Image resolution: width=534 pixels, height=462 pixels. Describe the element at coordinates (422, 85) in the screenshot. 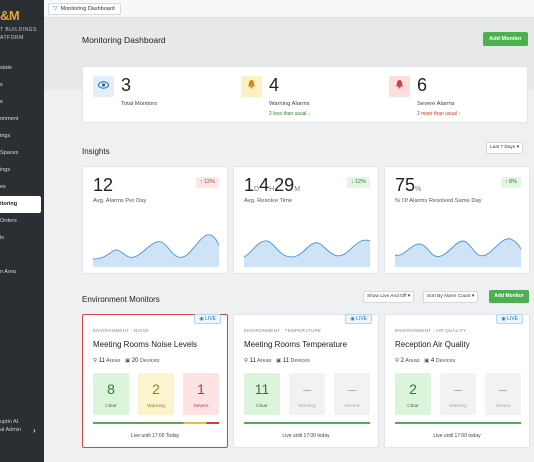

I see `stat-value: 6` at that location.